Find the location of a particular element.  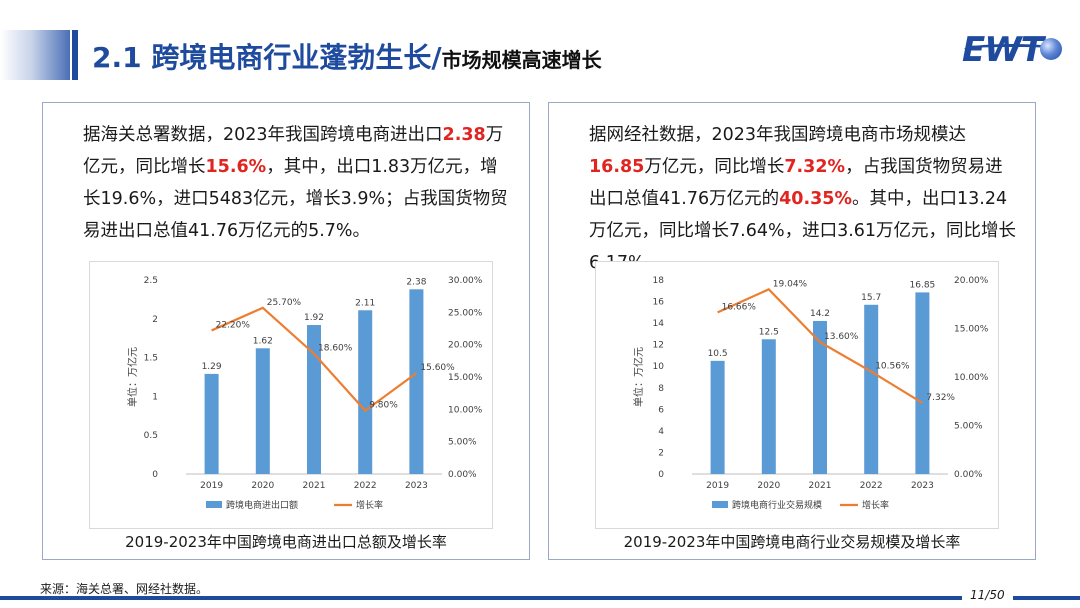

bar-data-label: 16.85 is located at coordinates (923, 285).